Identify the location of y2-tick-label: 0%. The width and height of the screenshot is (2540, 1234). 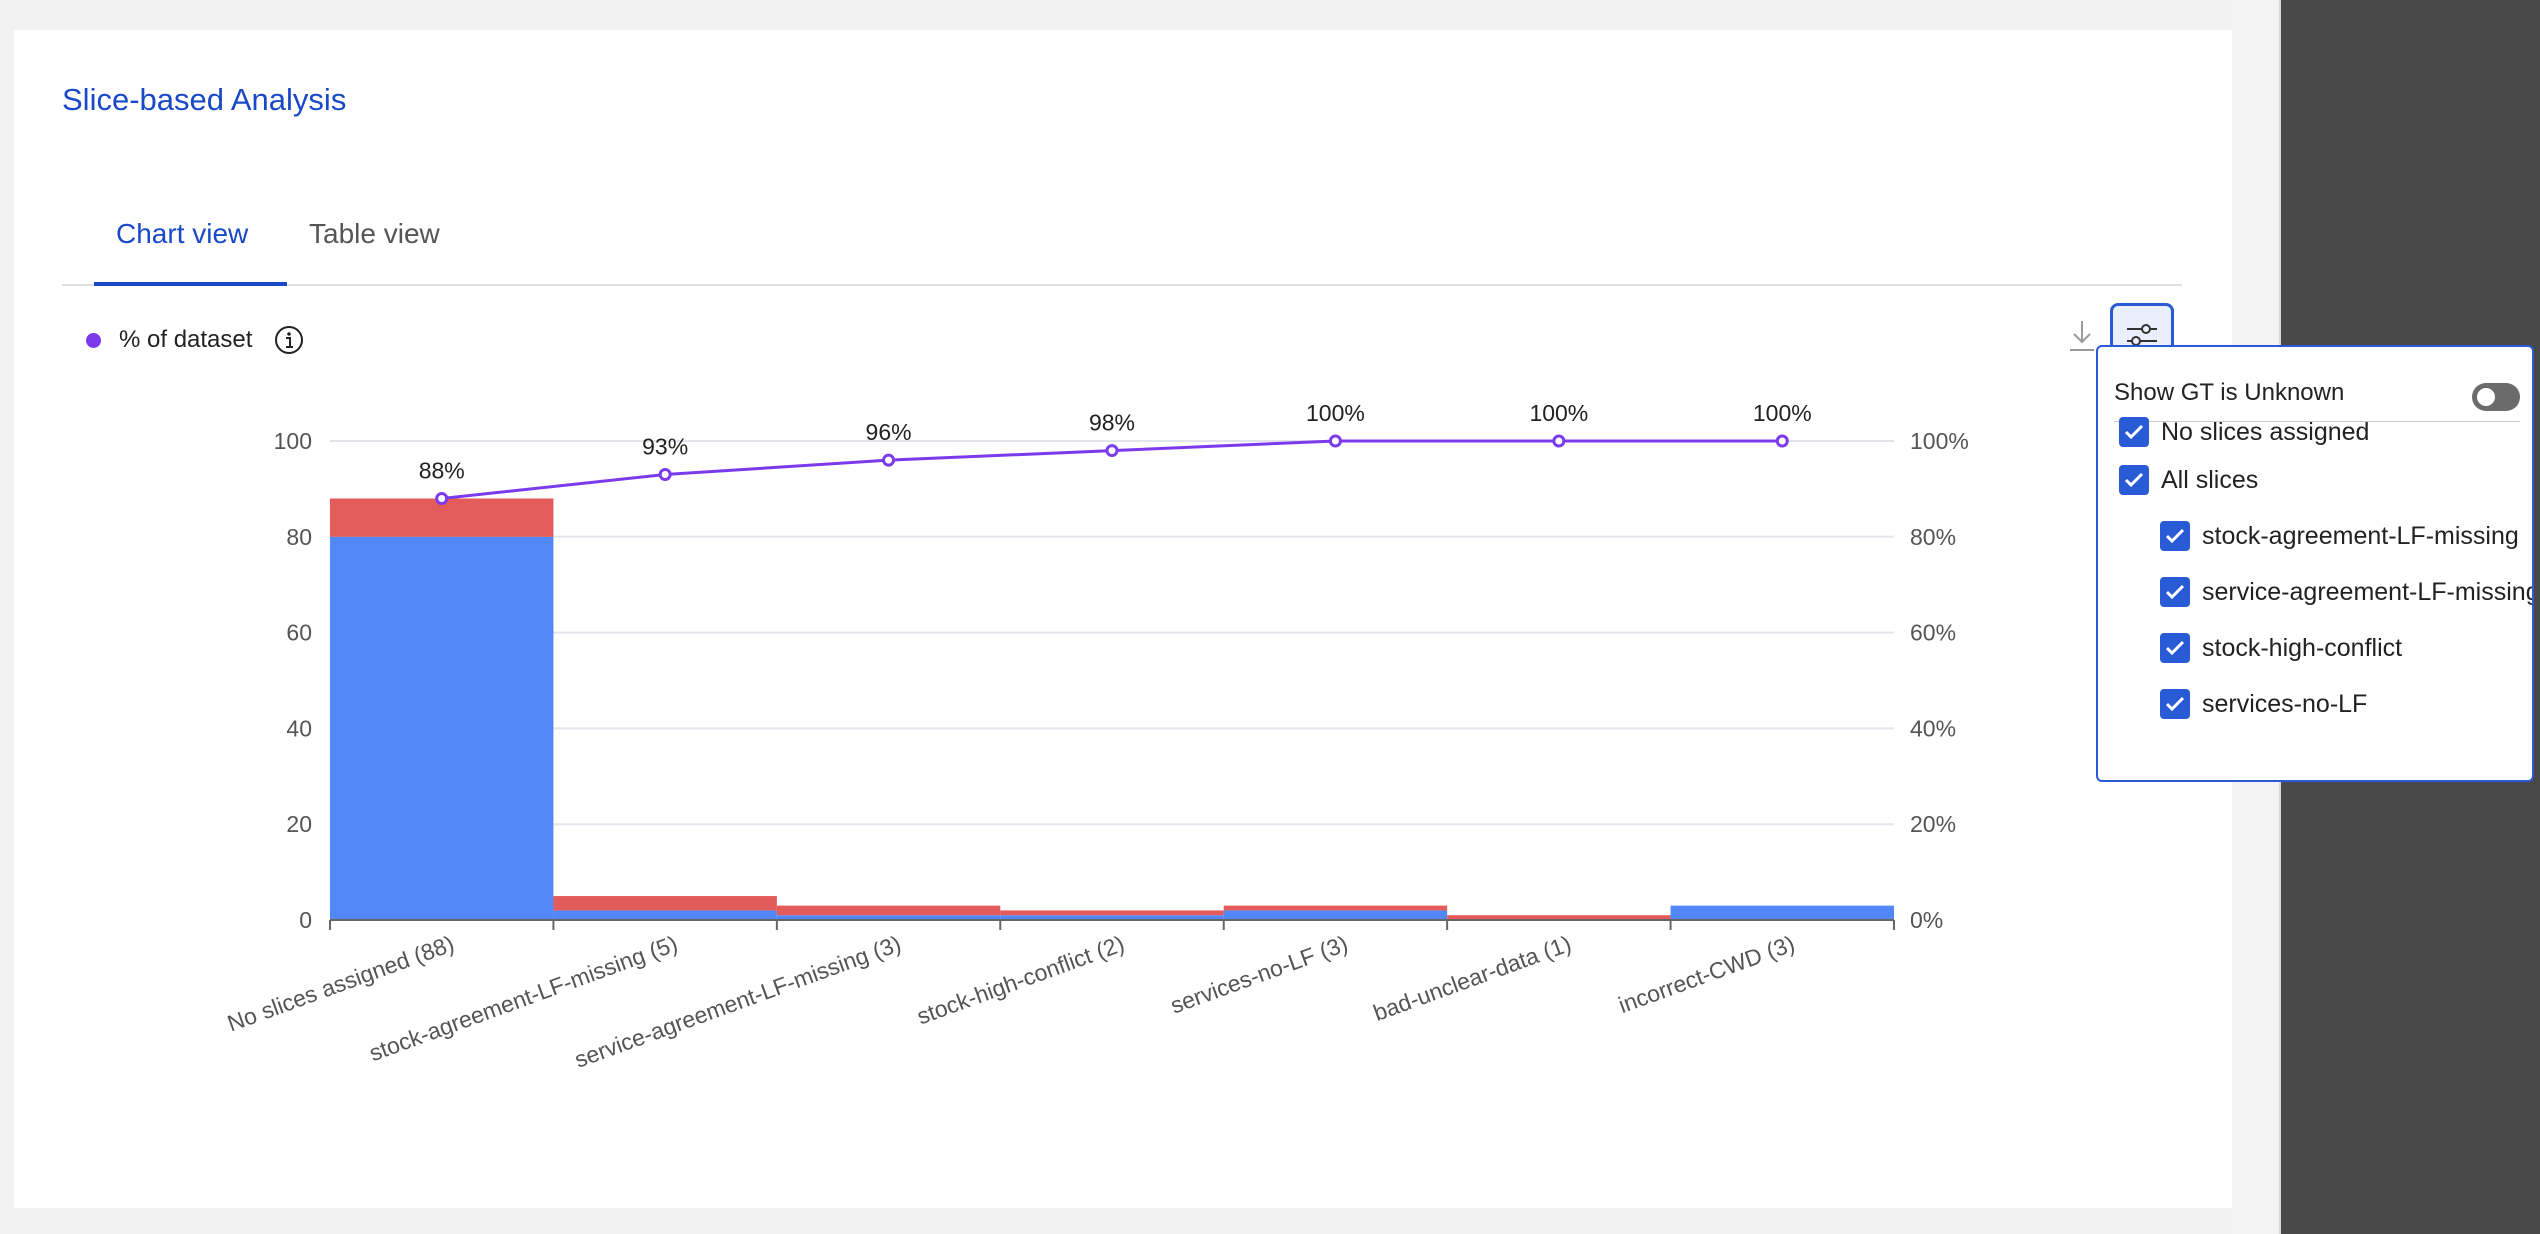
(1926, 920).